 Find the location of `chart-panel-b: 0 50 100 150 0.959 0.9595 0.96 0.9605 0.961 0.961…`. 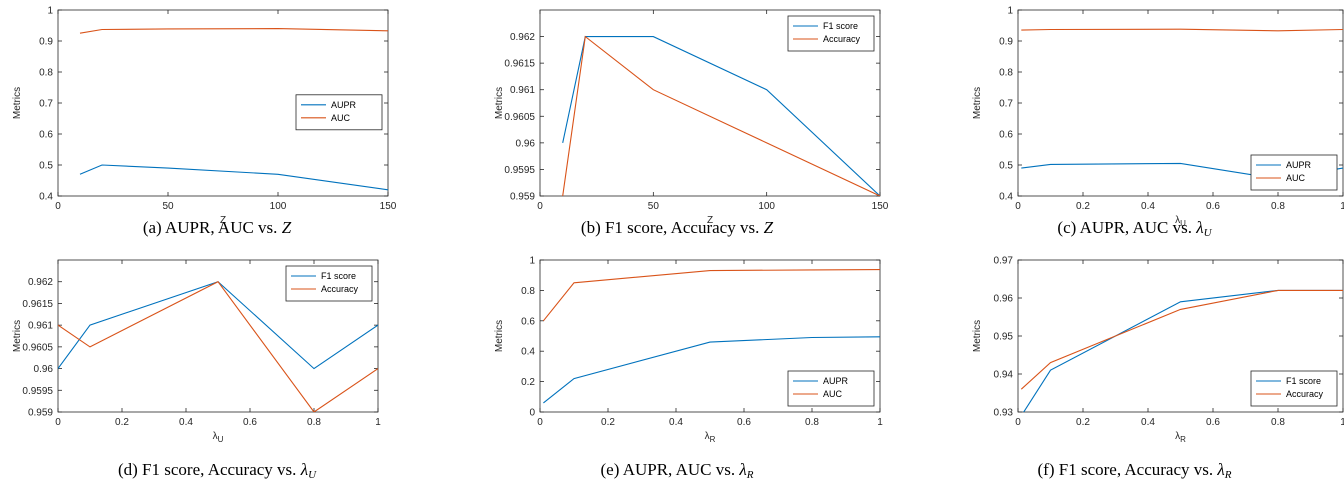

chart-panel-b: 0 50 100 150 0.959 0.9595 0.96 0.9605 0.961 0.961… is located at coordinates (680, 113).